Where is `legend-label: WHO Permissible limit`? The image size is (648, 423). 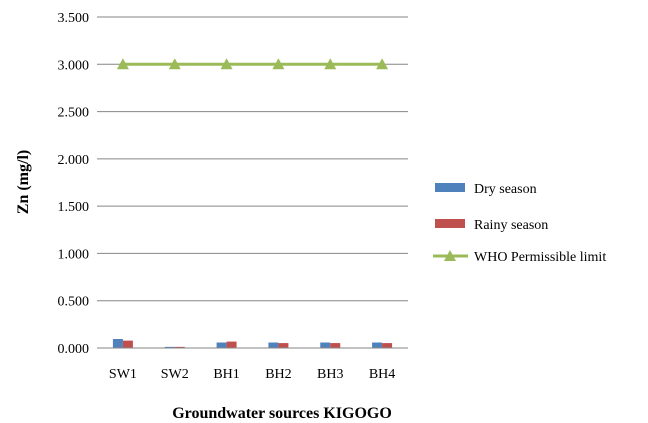
legend-label: WHO Permissible limit is located at coordinates (540, 257).